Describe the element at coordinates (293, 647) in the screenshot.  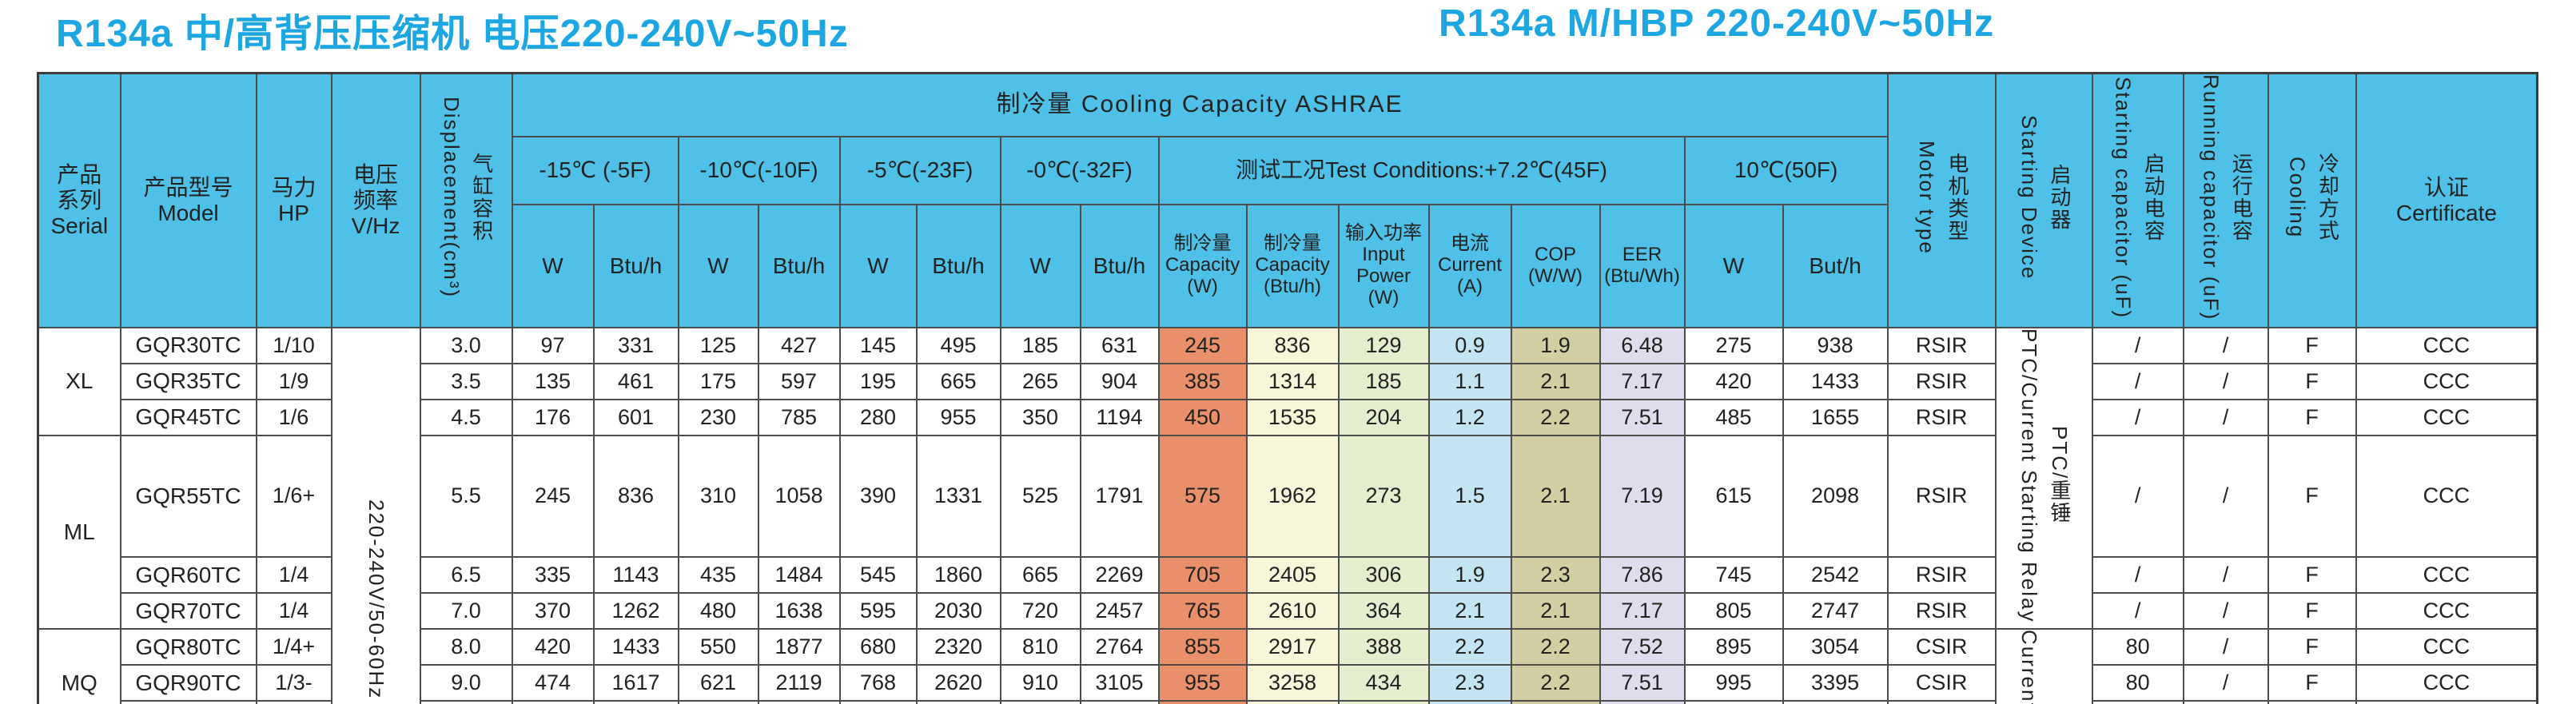
I see `cell-hp: 1/4+` at that location.